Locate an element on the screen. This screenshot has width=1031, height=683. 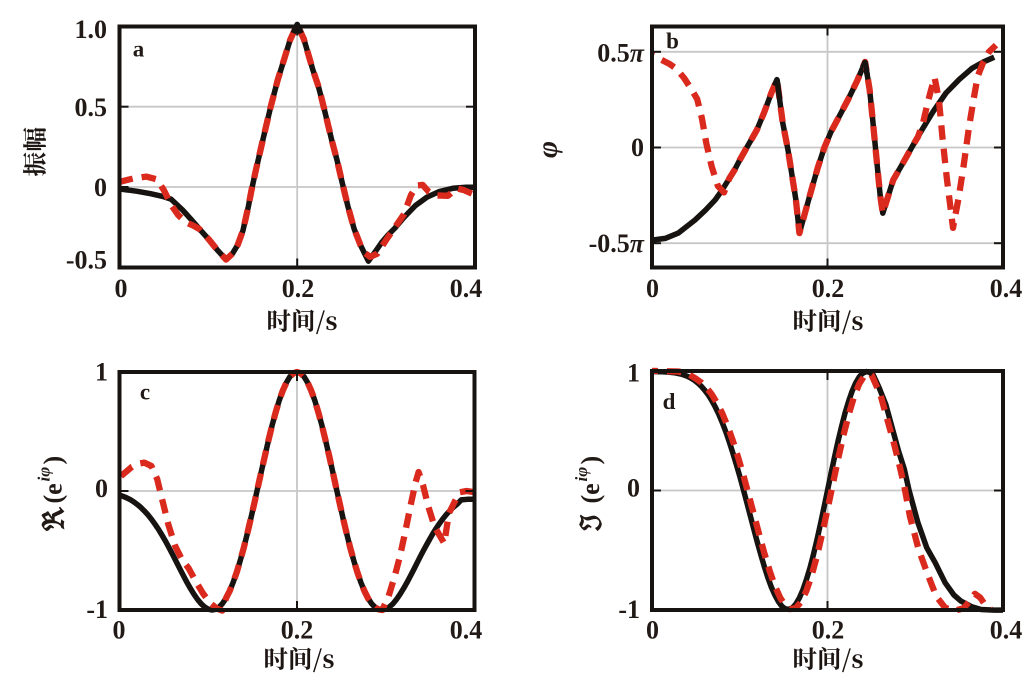
svg-text: -0.5 is located at coordinates (86, 259).